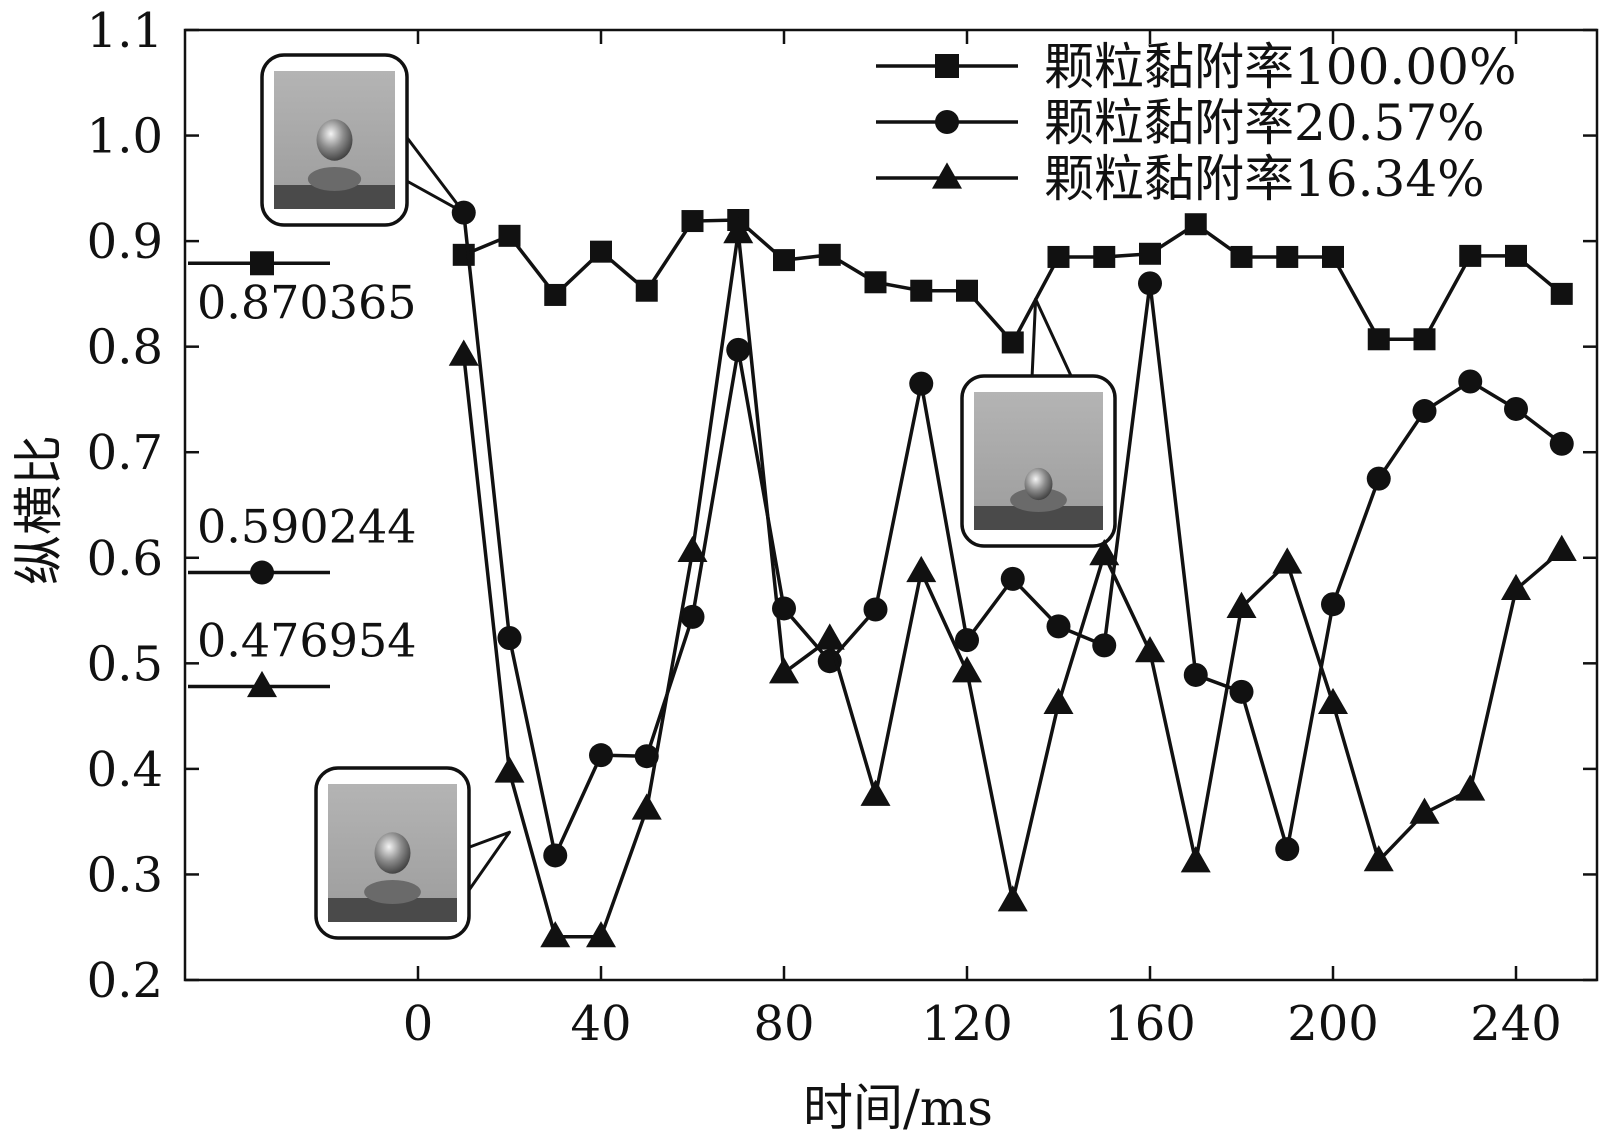 This screenshot has width=1609, height=1142. I want to click on y-tick-label: 0.2, so click(125, 981).